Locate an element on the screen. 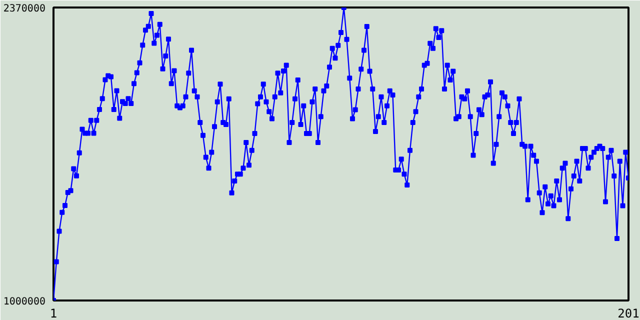  y-tick-label: 2370000 is located at coordinates (24, 9).